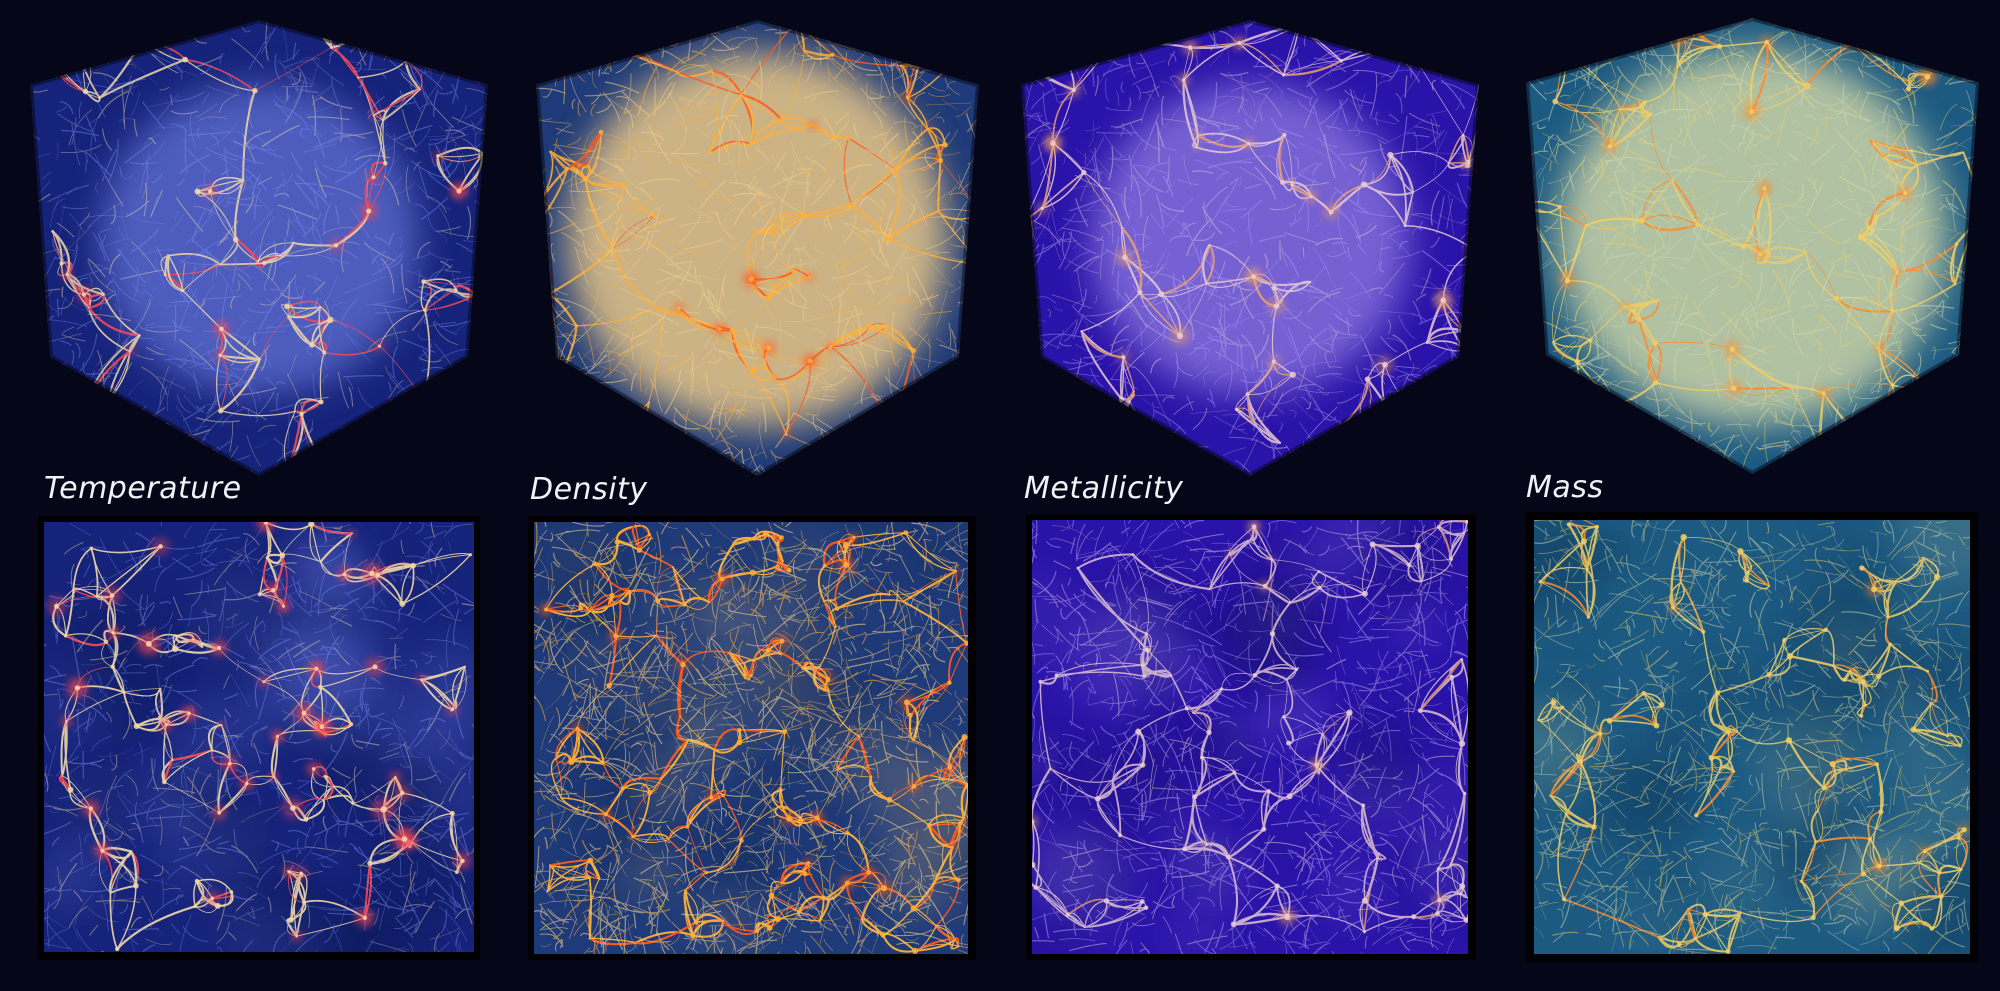 The width and height of the screenshot is (2000, 991). I want to click on temperature-label: Temperature, so click(143, 488).